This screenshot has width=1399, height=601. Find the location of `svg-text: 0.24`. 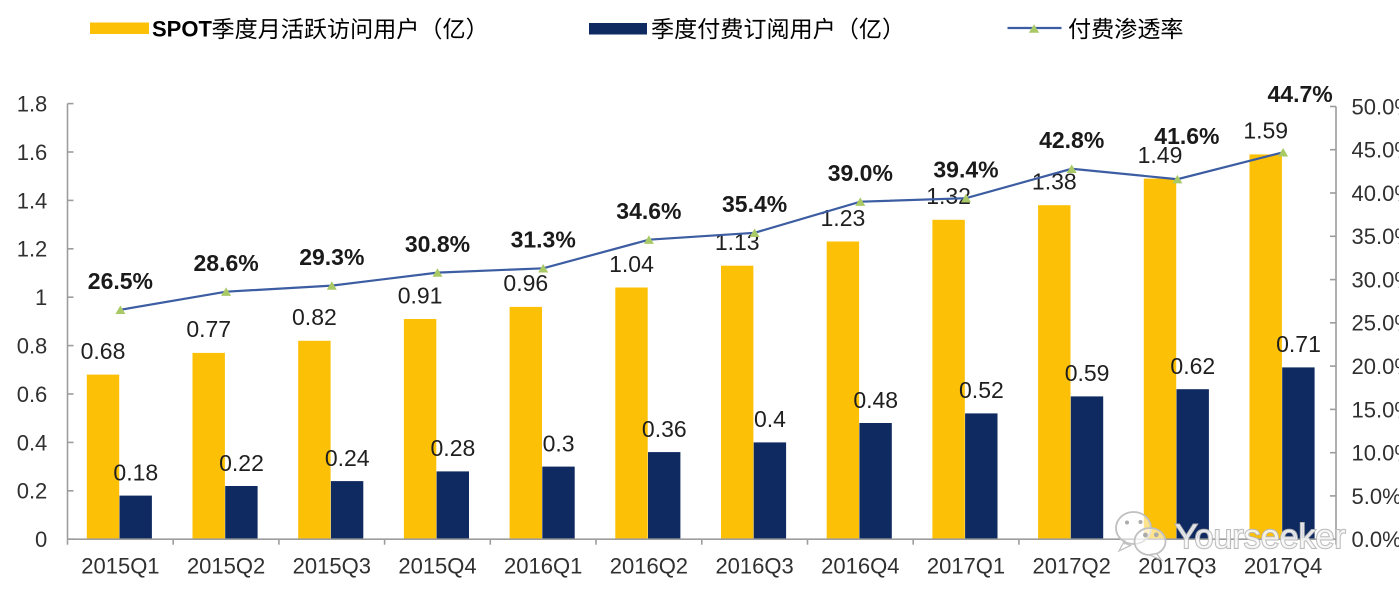

svg-text: 0.24 is located at coordinates (347, 458).